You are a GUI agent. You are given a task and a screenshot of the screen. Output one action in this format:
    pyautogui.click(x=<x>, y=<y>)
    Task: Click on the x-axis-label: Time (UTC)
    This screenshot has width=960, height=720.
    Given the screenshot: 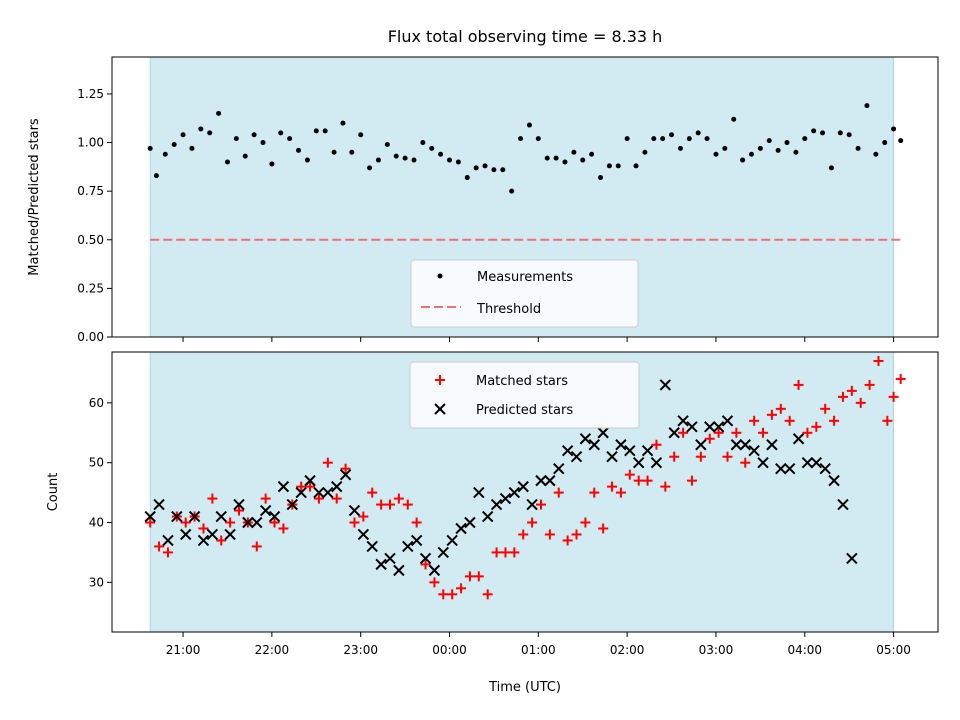 What is the action you would take?
    pyautogui.click(x=524, y=687)
    